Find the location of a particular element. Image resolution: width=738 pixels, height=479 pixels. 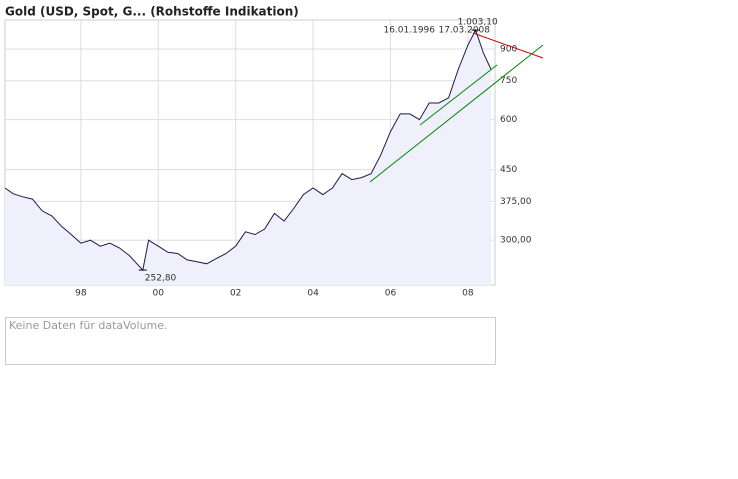

x-tick-label: 08 is located at coordinates (468, 294).